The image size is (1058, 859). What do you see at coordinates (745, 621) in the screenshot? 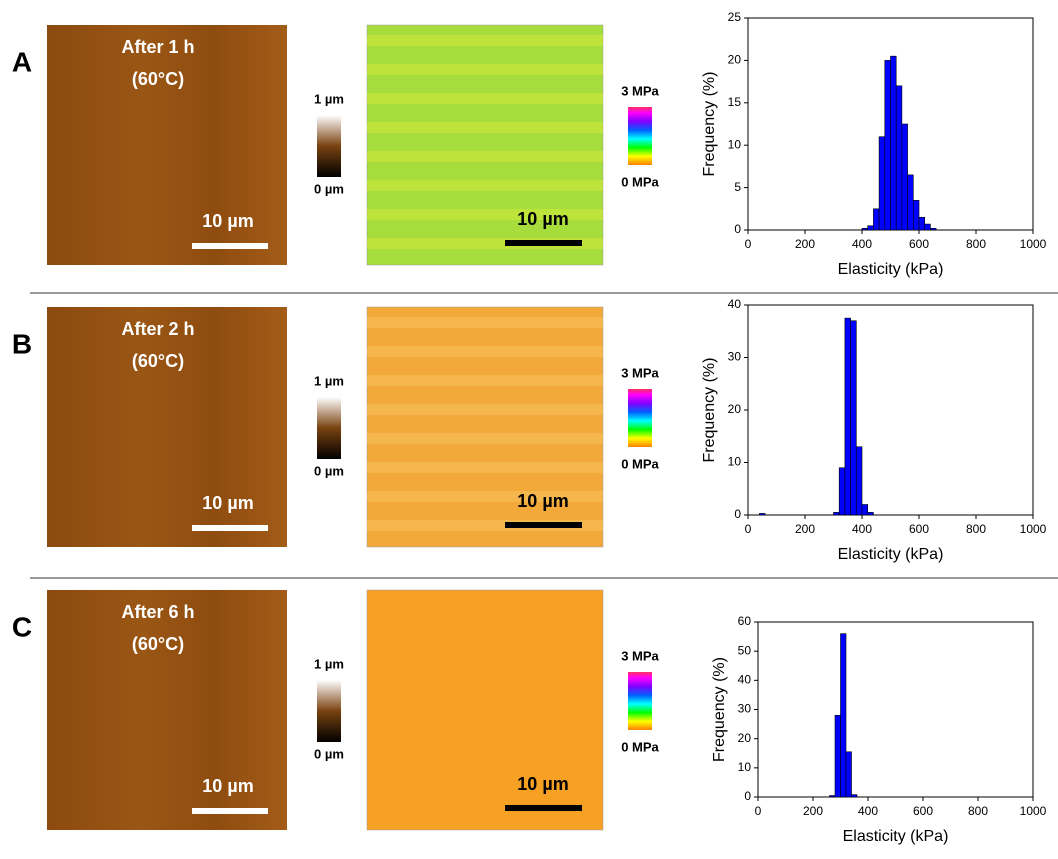
I see `y-tick-label: 60` at bounding box center [745, 621].